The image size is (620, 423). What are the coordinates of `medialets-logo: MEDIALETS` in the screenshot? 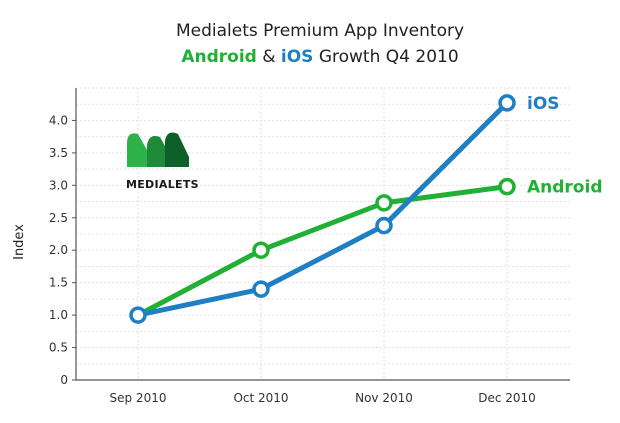 It's located at (162, 161).